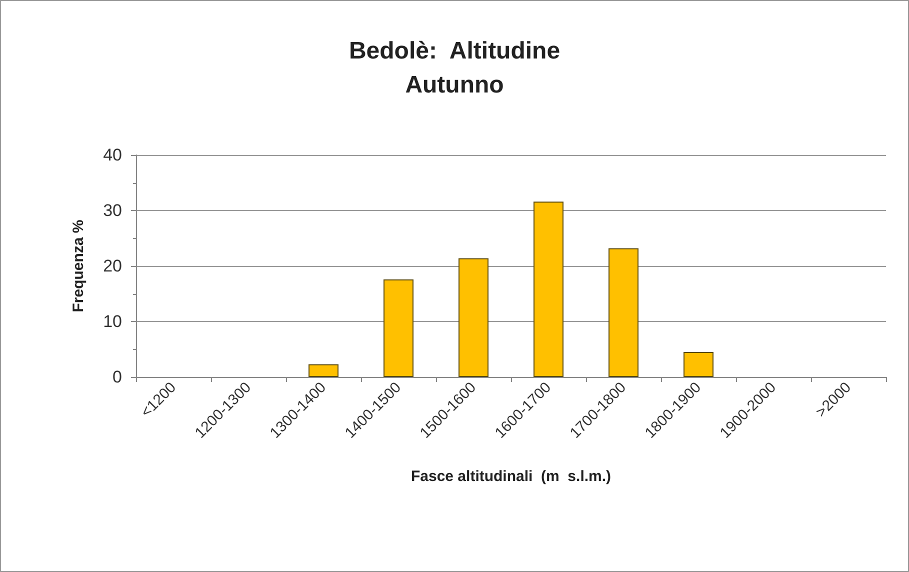  I want to click on chart-title: Bedolè: Altitudine Autunno, so click(454, 68).